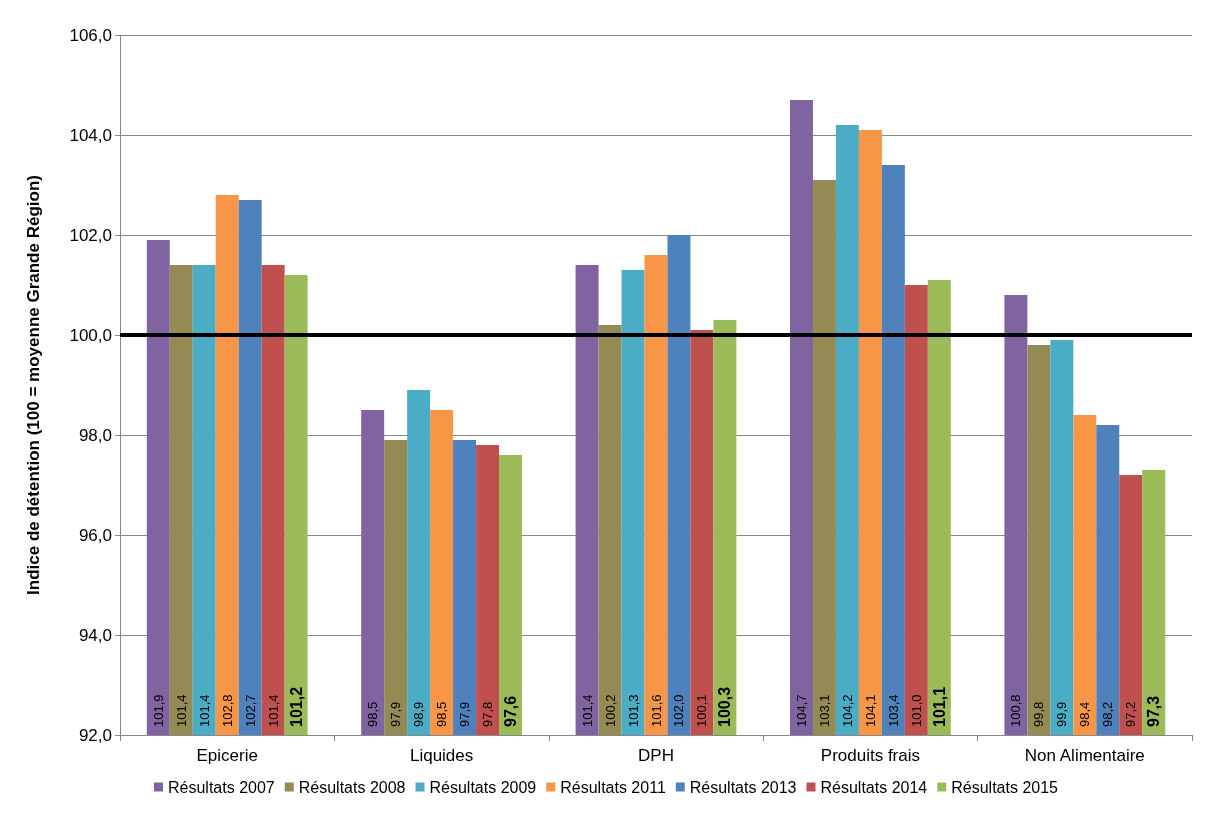 The image size is (1212, 830). I want to click on y-tick-label: 92,0, so click(95, 735).